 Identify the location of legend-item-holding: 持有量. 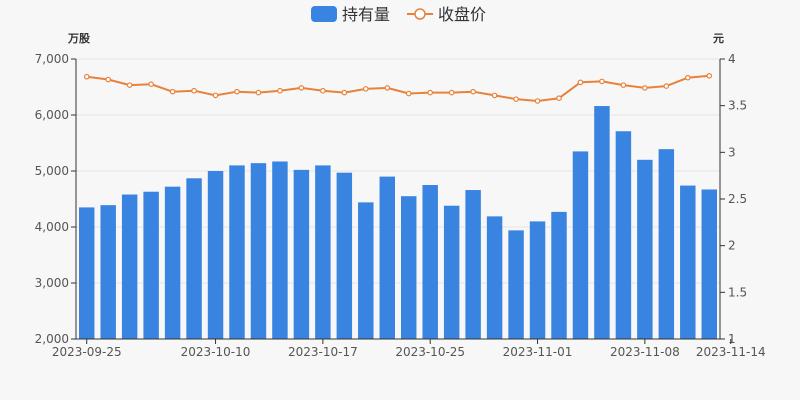
(350, 14).